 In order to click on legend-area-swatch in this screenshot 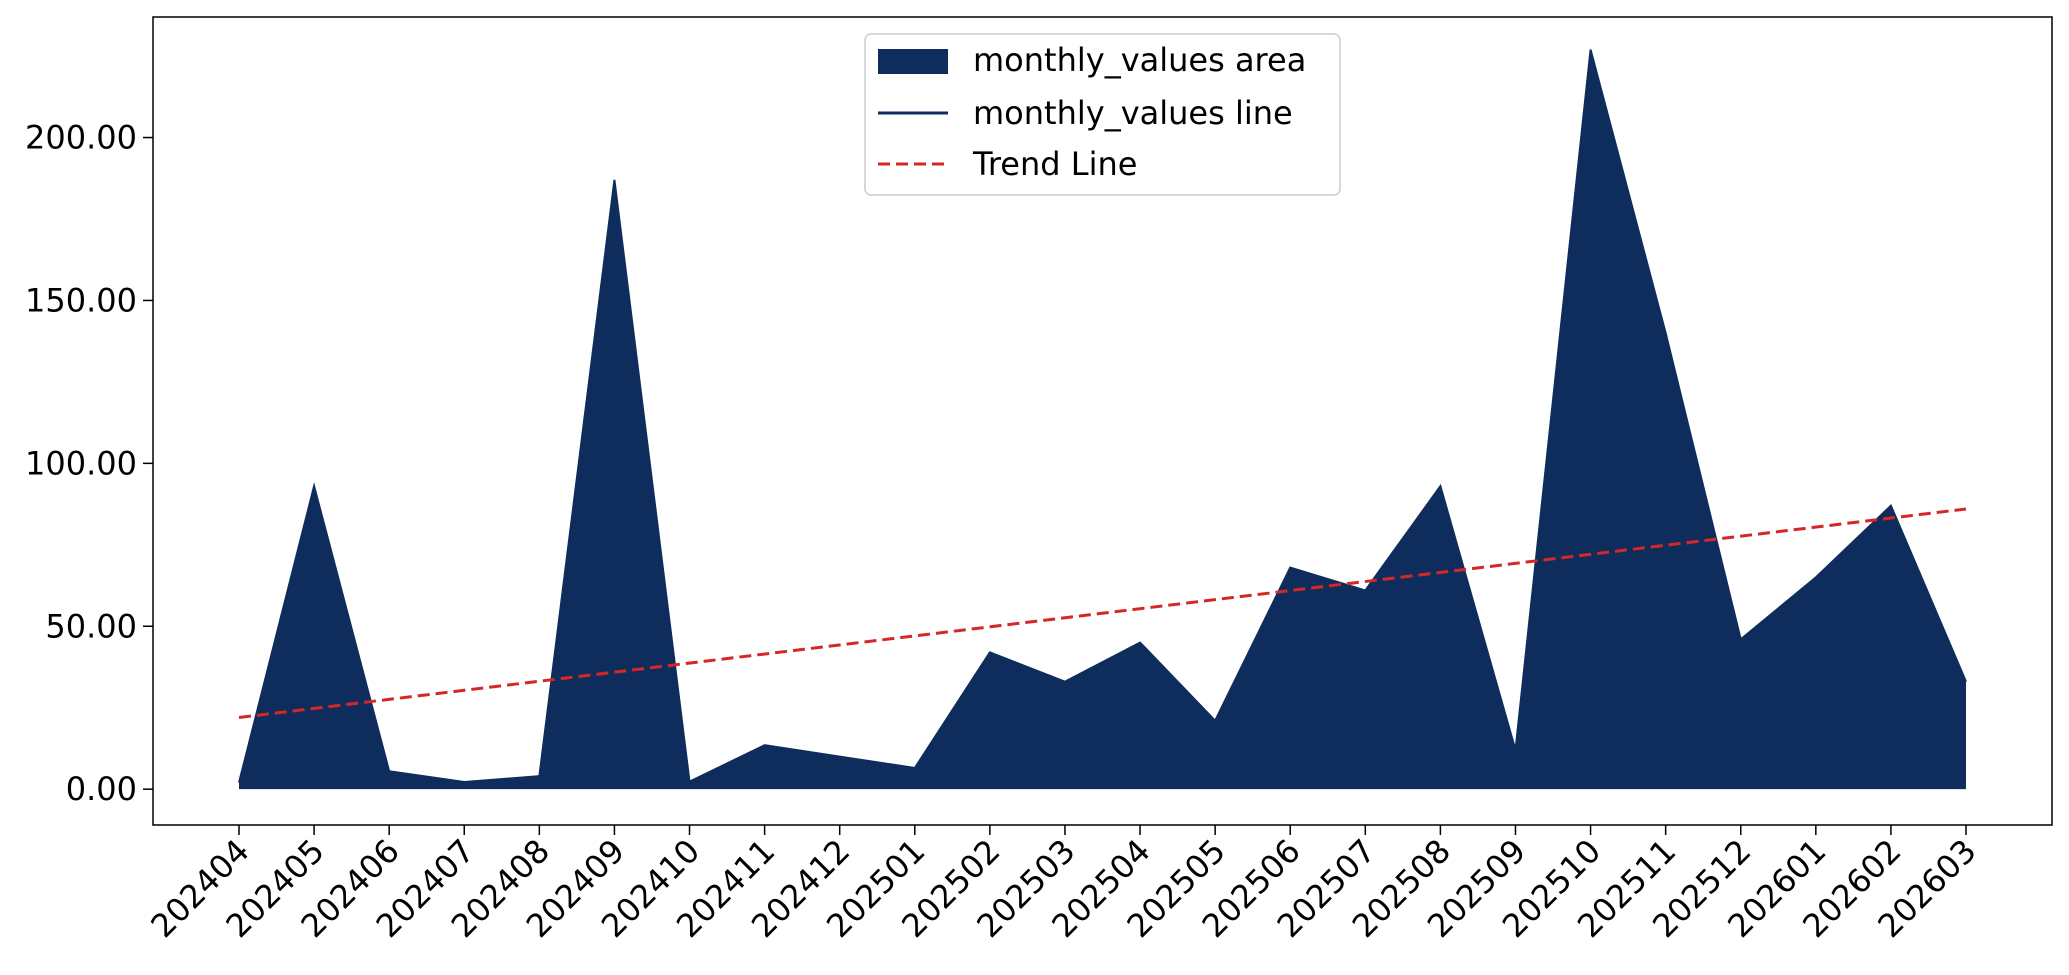, I will do `click(913, 61)`.